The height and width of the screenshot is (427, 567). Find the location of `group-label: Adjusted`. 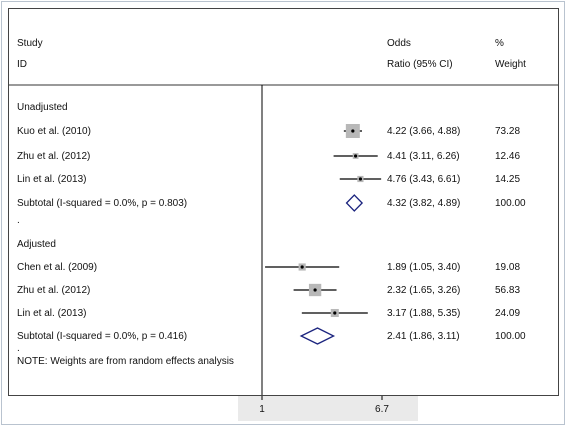

group-label: Adjusted is located at coordinates (36, 244).